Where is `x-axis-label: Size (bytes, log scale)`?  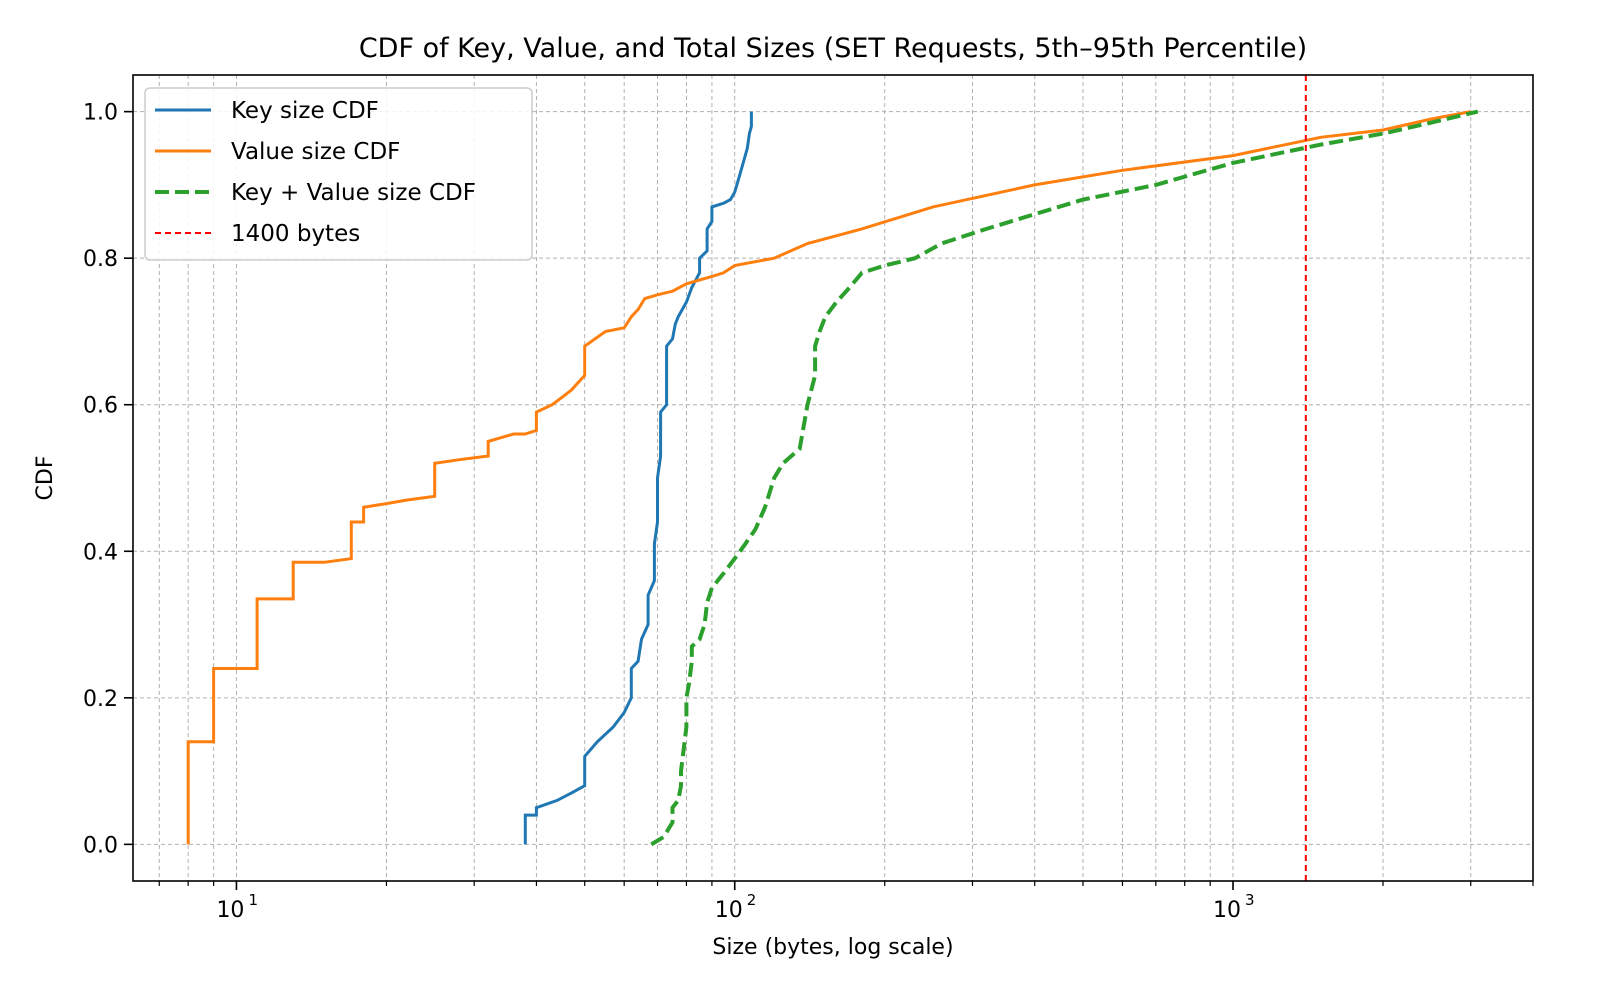 x-axis-label: Size (bytes, log scale) is located at coordinates (832, 947).